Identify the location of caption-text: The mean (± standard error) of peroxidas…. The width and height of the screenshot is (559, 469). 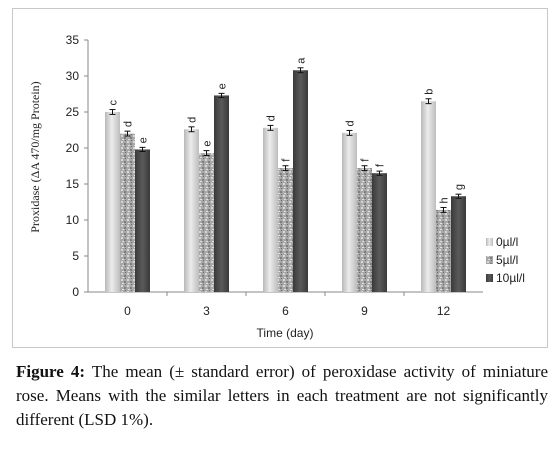
(282, 395).